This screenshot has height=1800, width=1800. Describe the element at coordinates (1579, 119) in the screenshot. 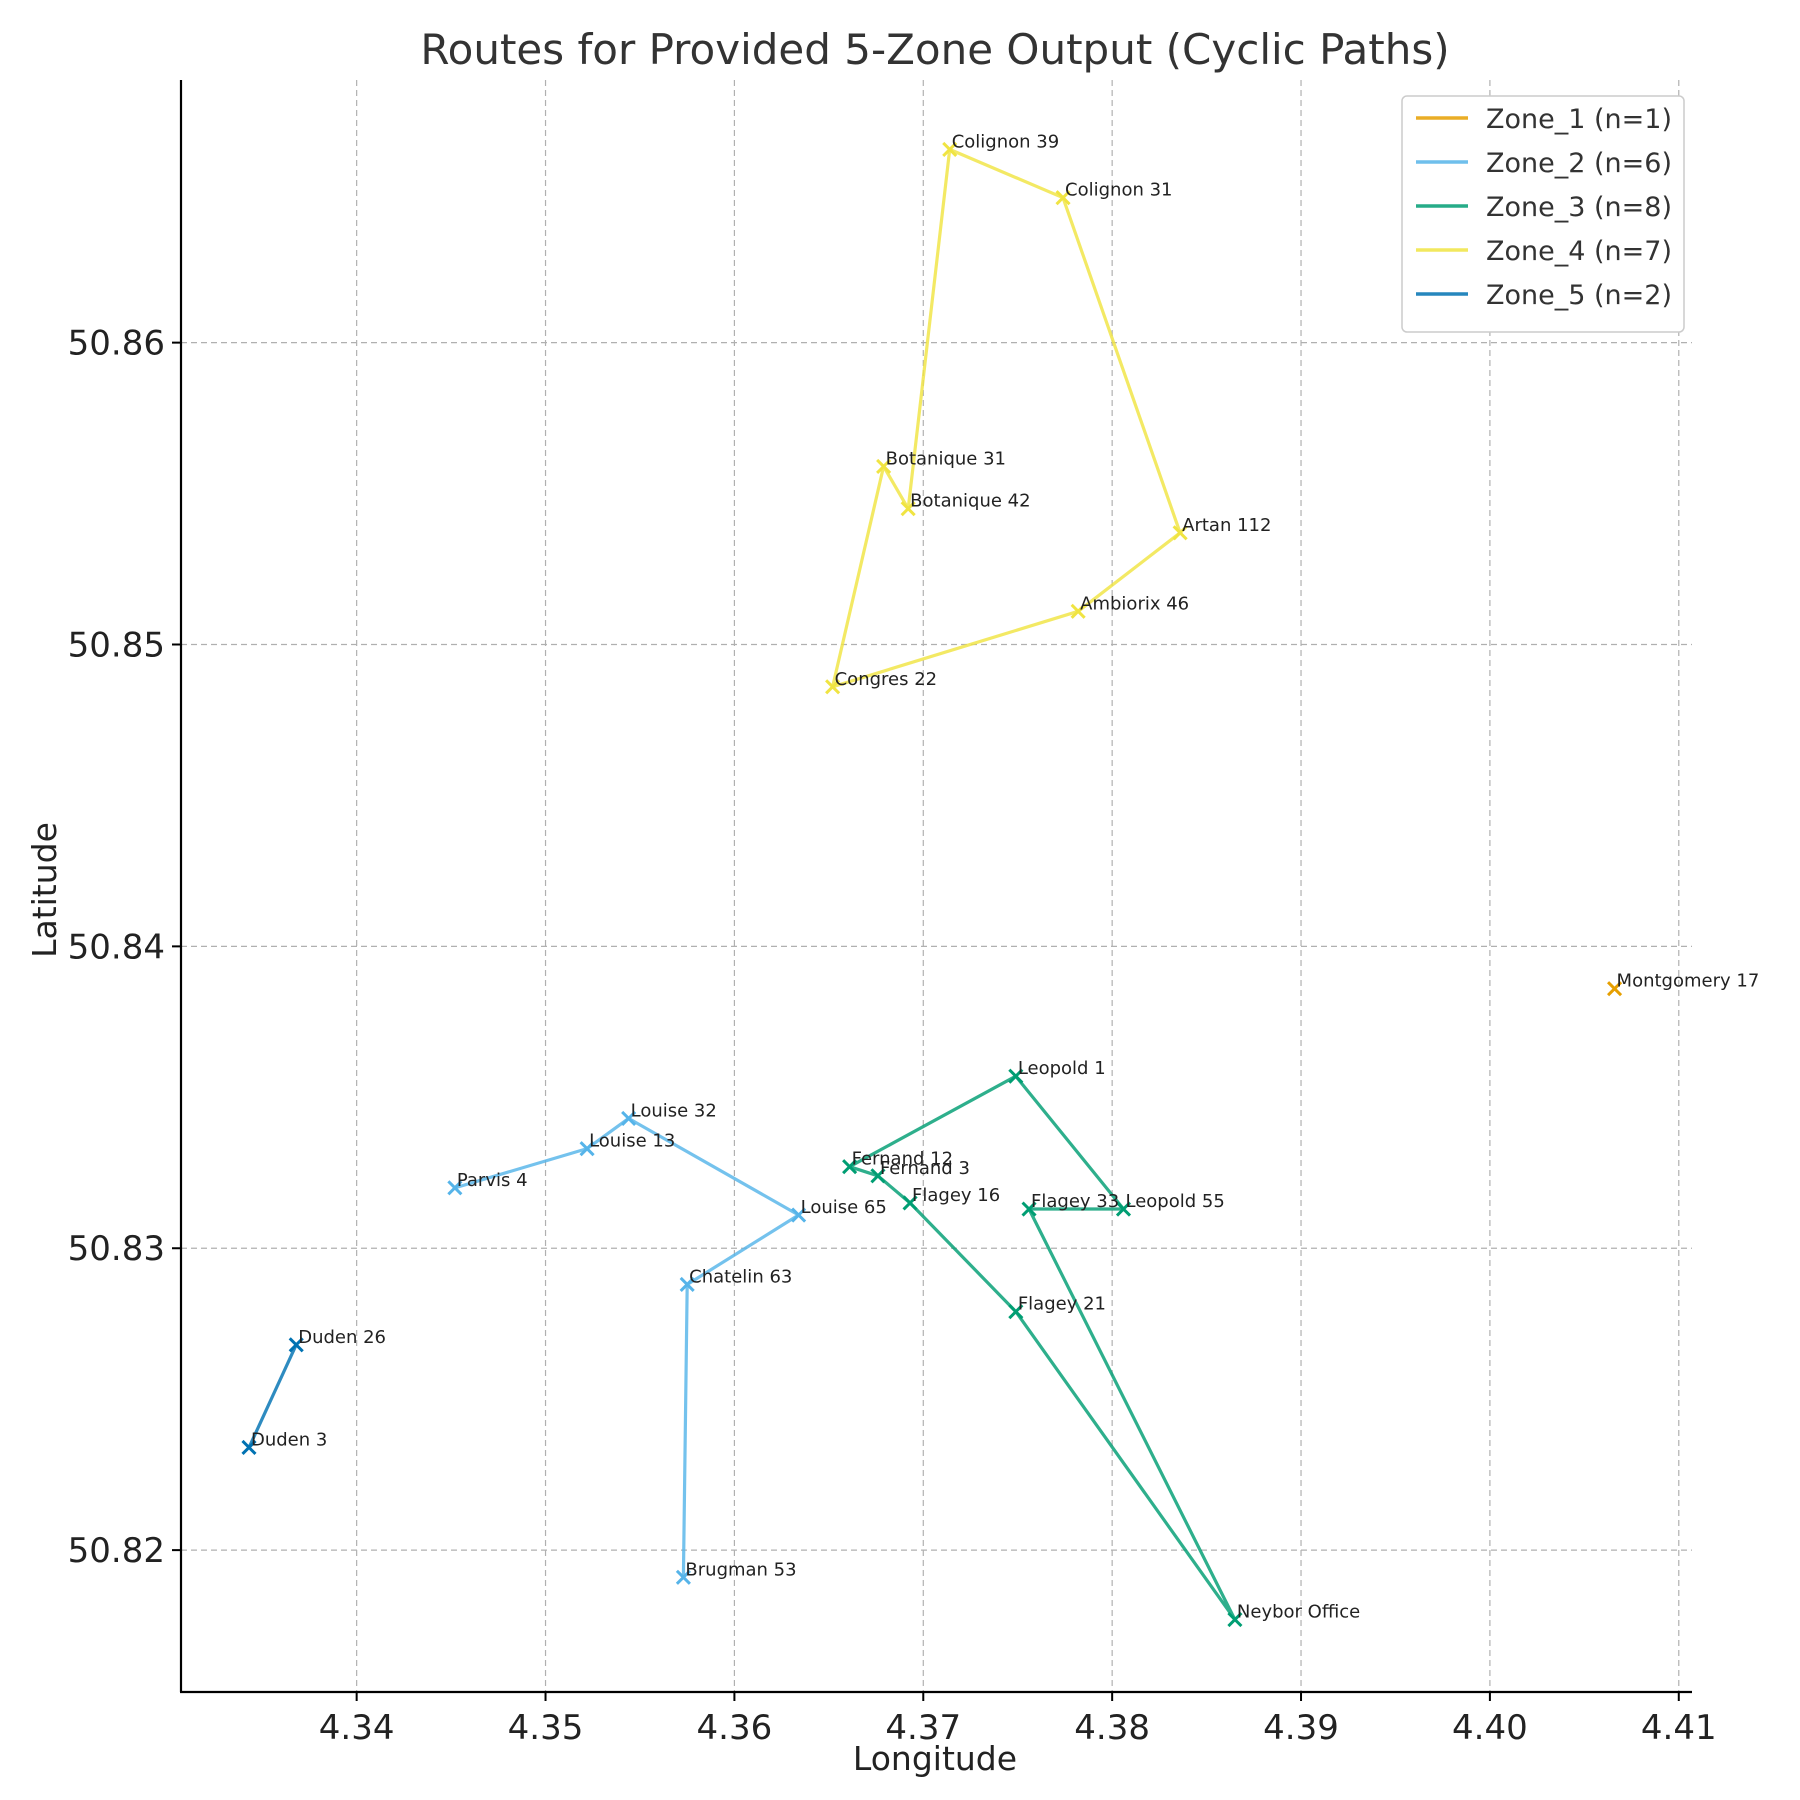

I see `legend-entry: Zone_1 (n=1)` at that location.